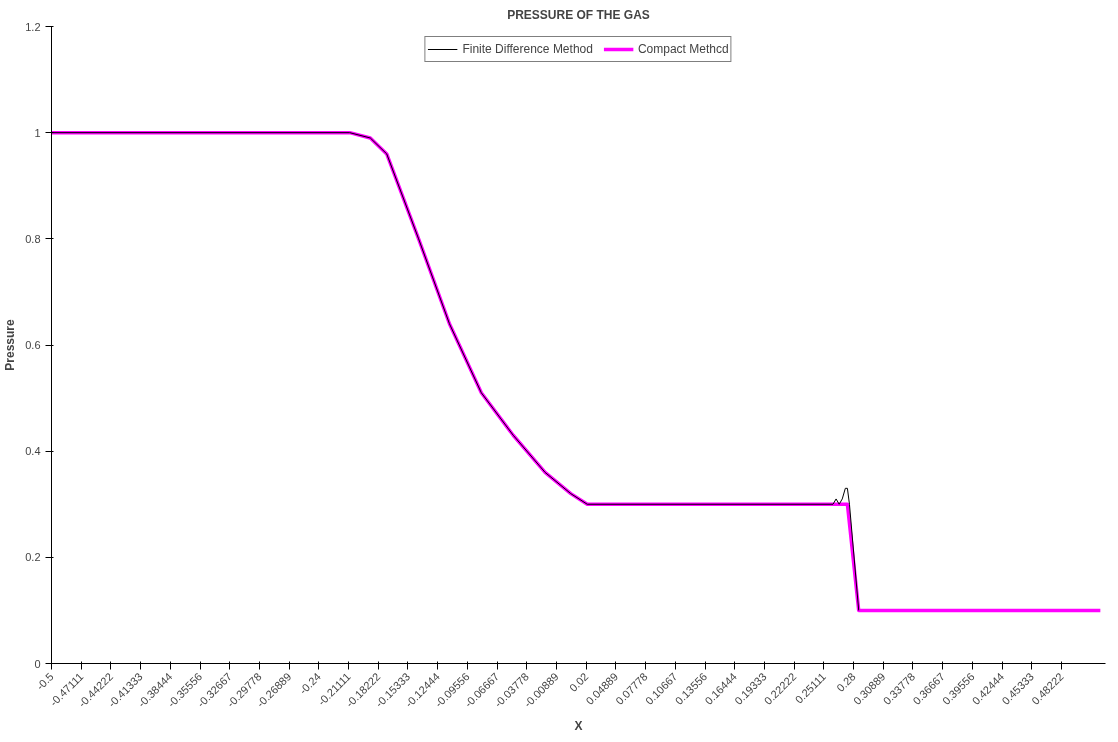 This screenshot has height=742, width=1118. What do you see at coordinates (10, 344) in the screenshot?
I see `y-axis-title: Pressure` at bounding box center [10, 344].